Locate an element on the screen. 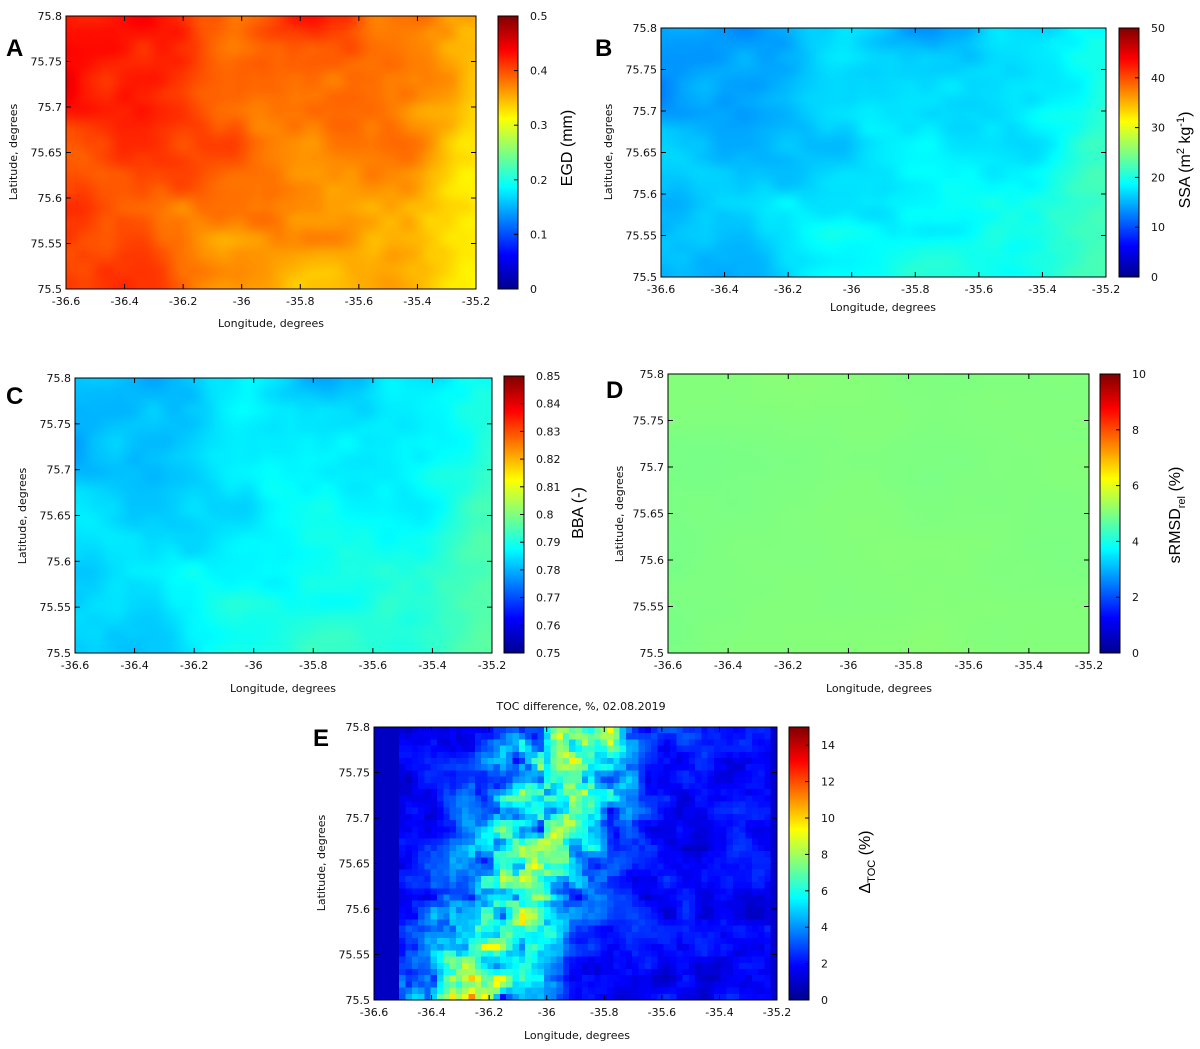  colorbar-tick-label: 30 is located at coordinates (1158, 128).